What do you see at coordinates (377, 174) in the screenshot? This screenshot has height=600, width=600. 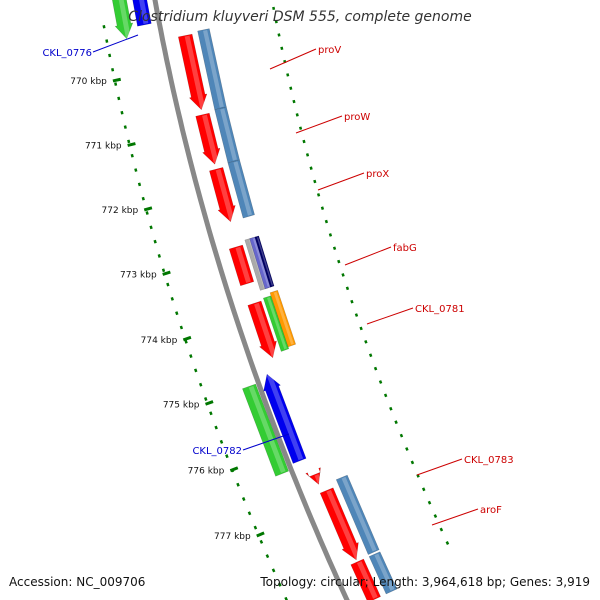 I see `gene-label-prox: proX` at bounding box center [377, 174].